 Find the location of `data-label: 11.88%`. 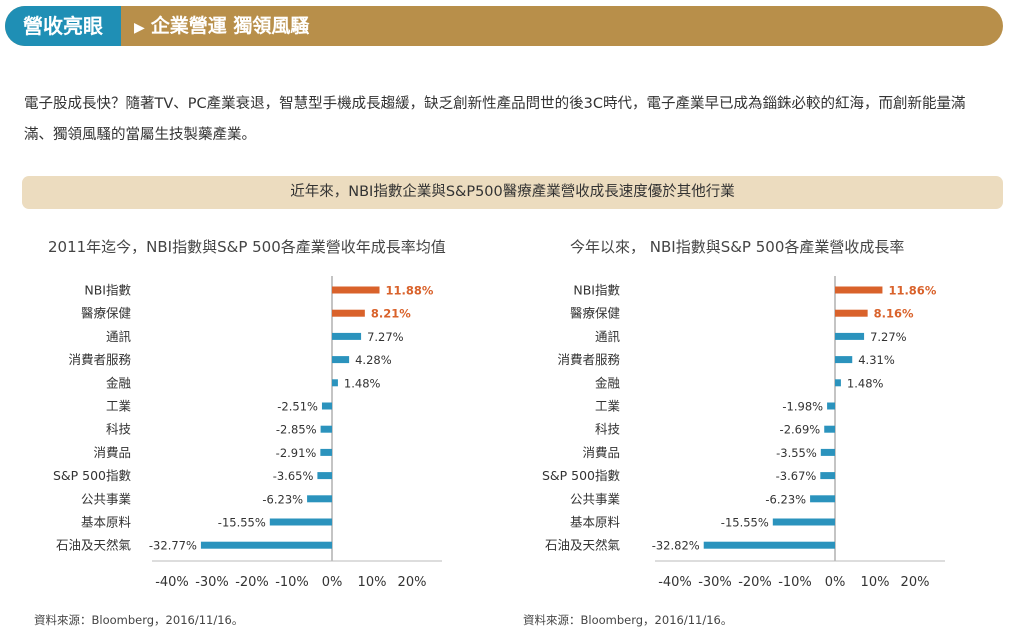

data-label: 11.88% is located at coordinates (410, 291).